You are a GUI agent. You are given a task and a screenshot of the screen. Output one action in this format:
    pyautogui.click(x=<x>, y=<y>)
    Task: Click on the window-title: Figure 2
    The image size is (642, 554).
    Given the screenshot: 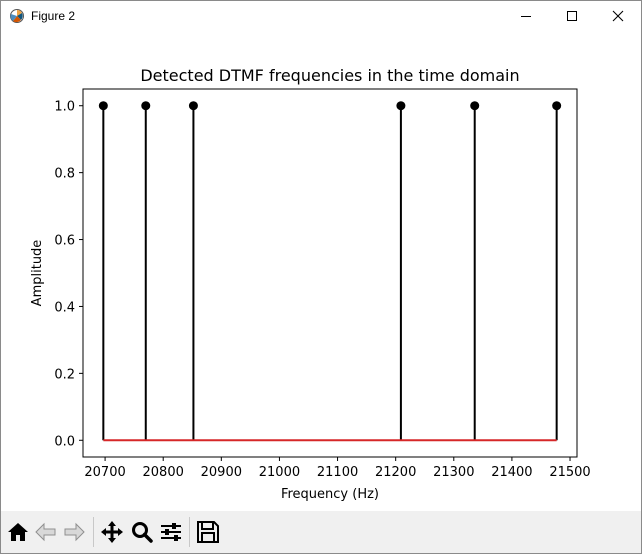 What is the action you would take?
    pyautogui.click(x=53, y=16)
    